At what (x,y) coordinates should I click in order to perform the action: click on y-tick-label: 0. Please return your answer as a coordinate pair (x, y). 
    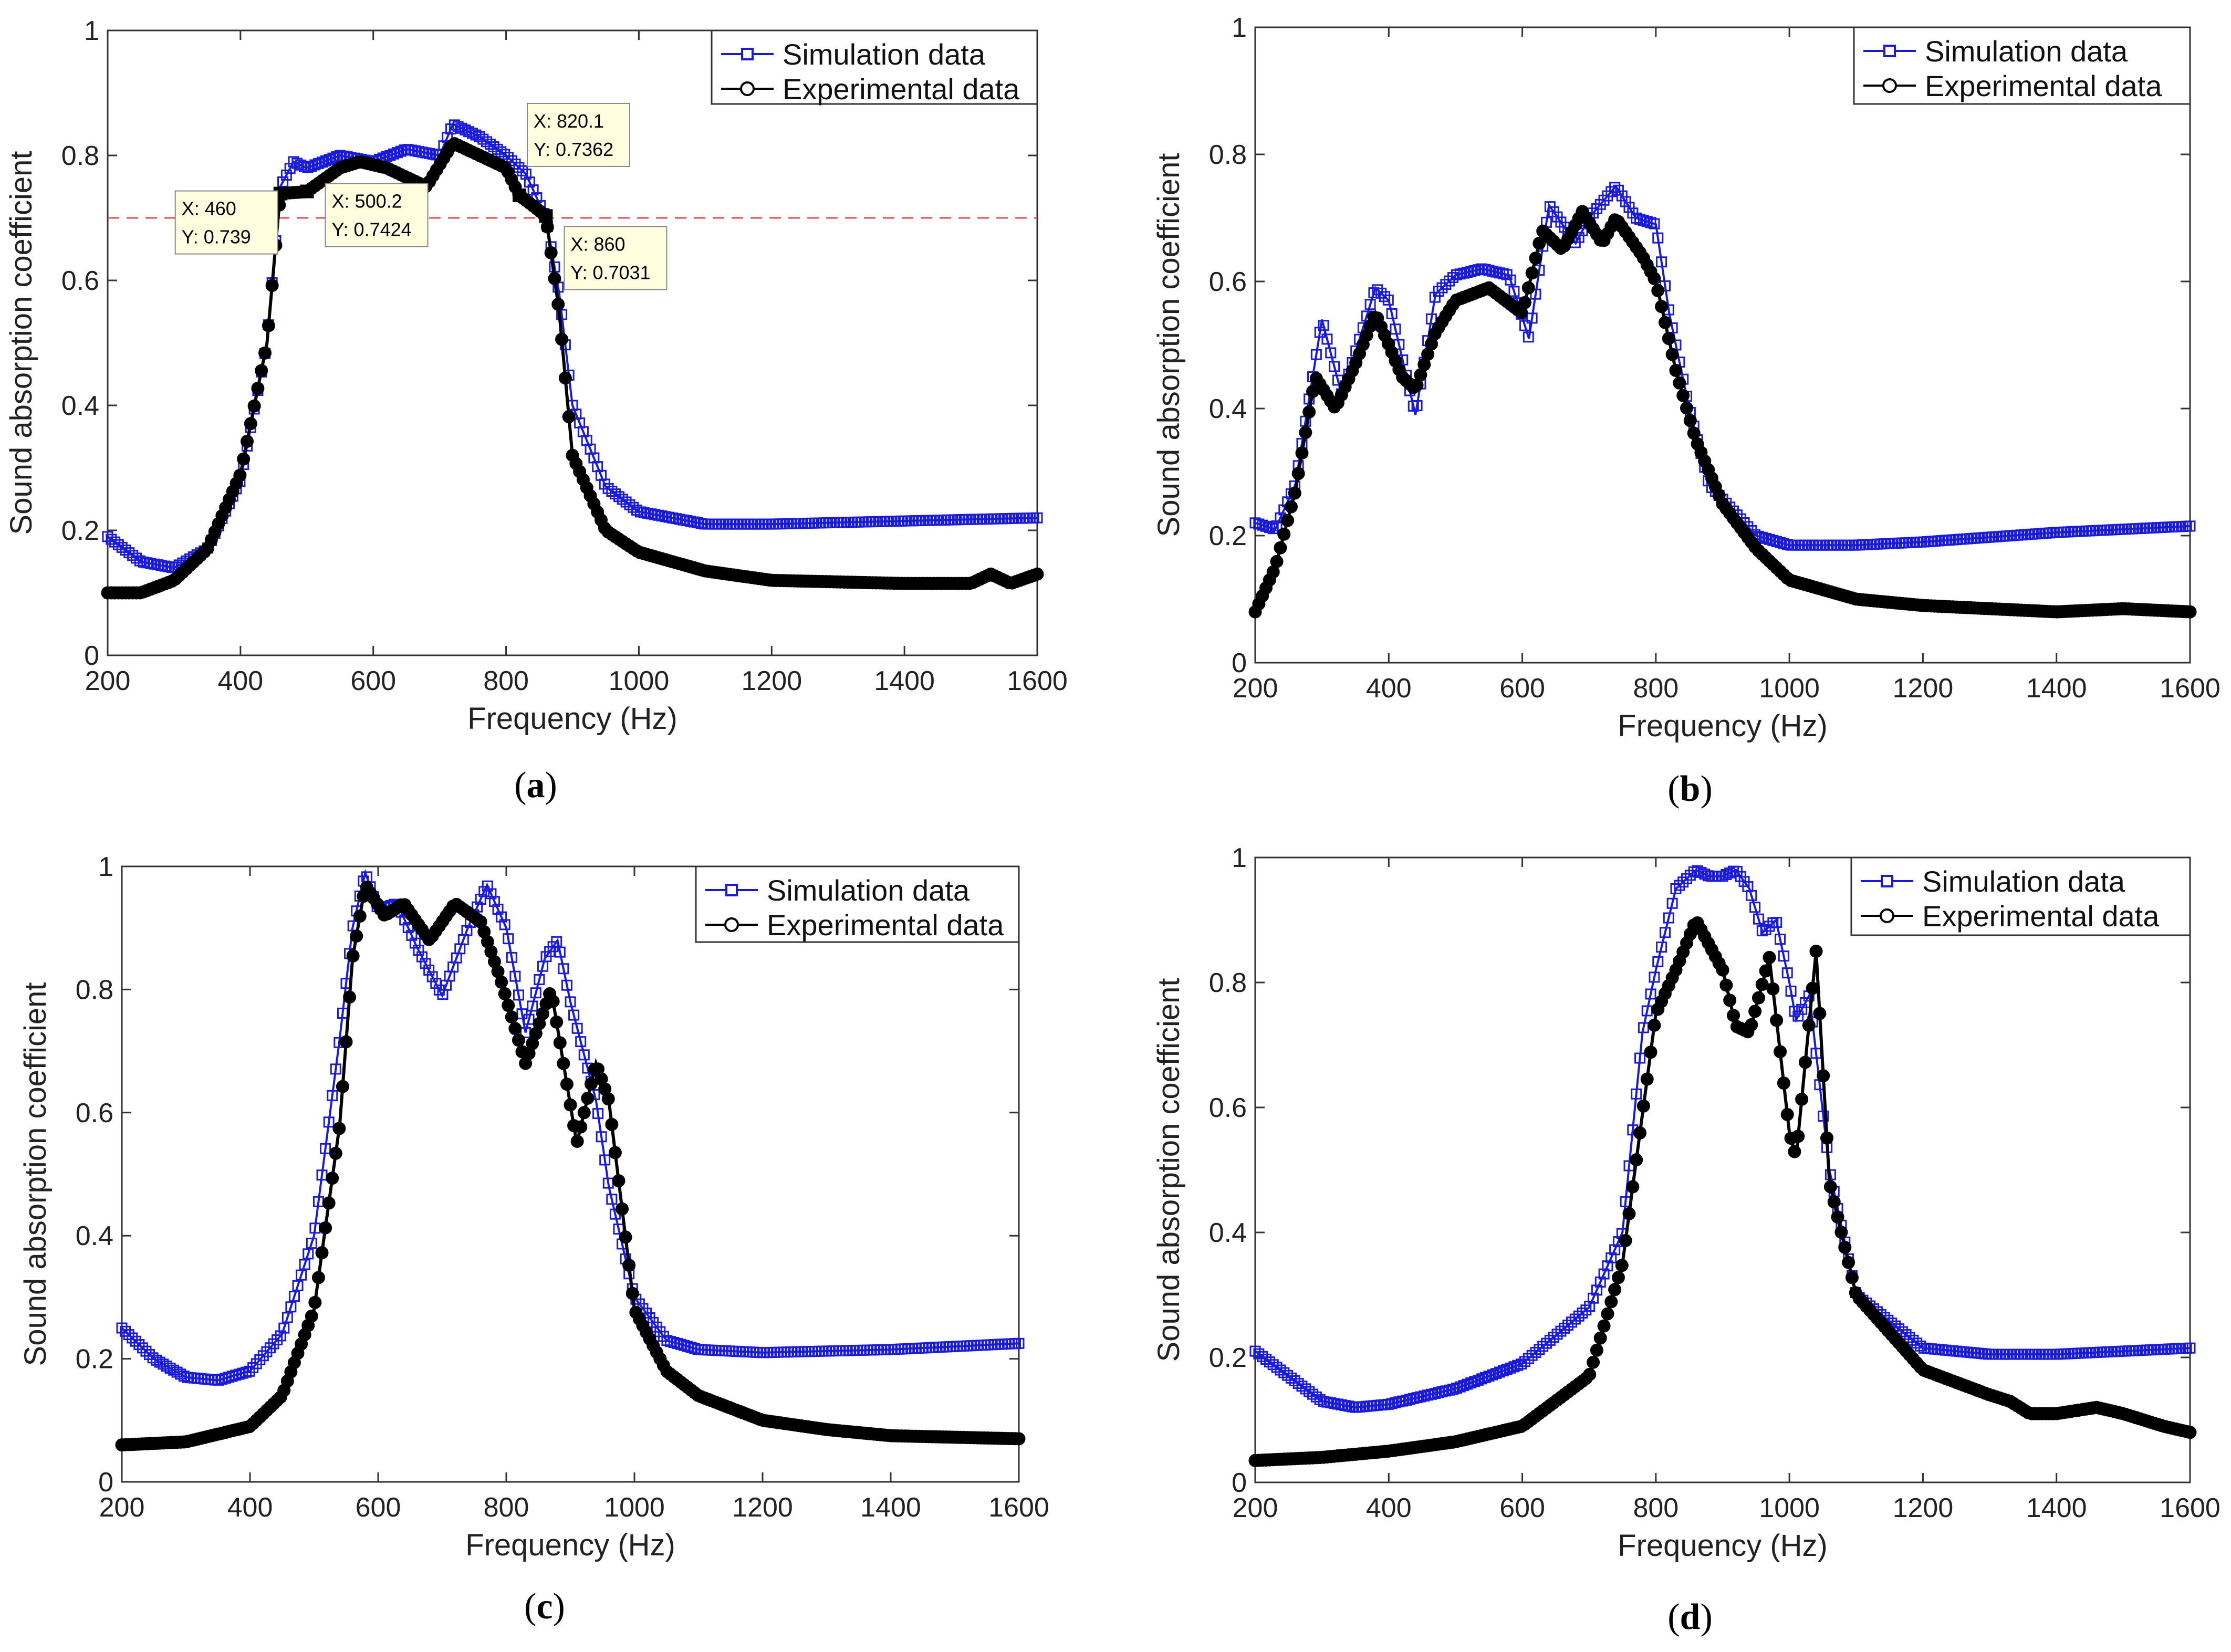
    Looking at the image, I should click on (105, 1483).